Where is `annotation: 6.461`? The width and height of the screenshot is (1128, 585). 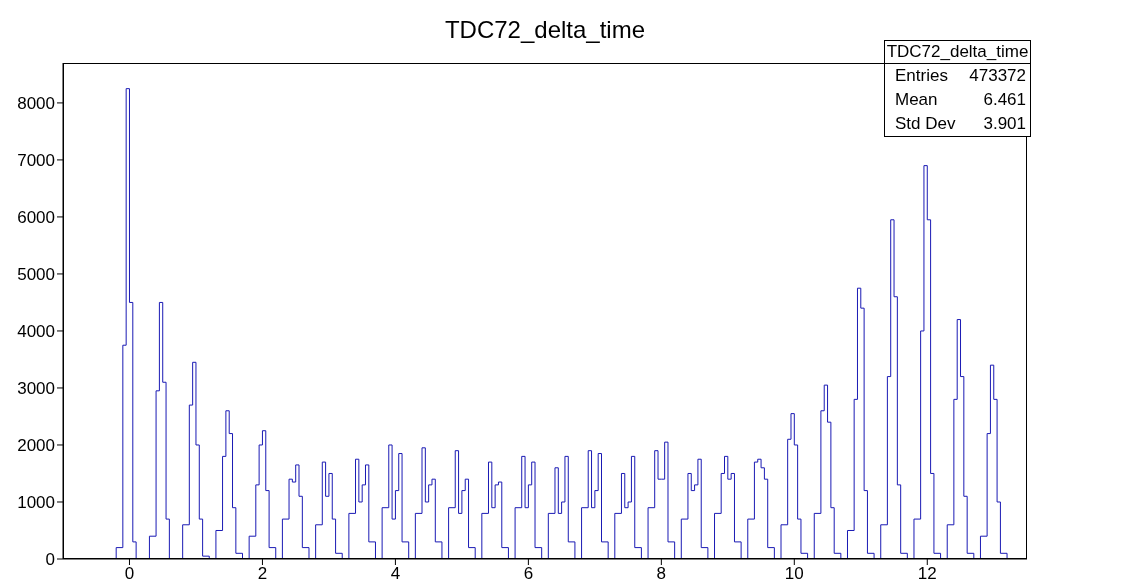
annotation: 6.461 is located at coordinates (1004, 100).